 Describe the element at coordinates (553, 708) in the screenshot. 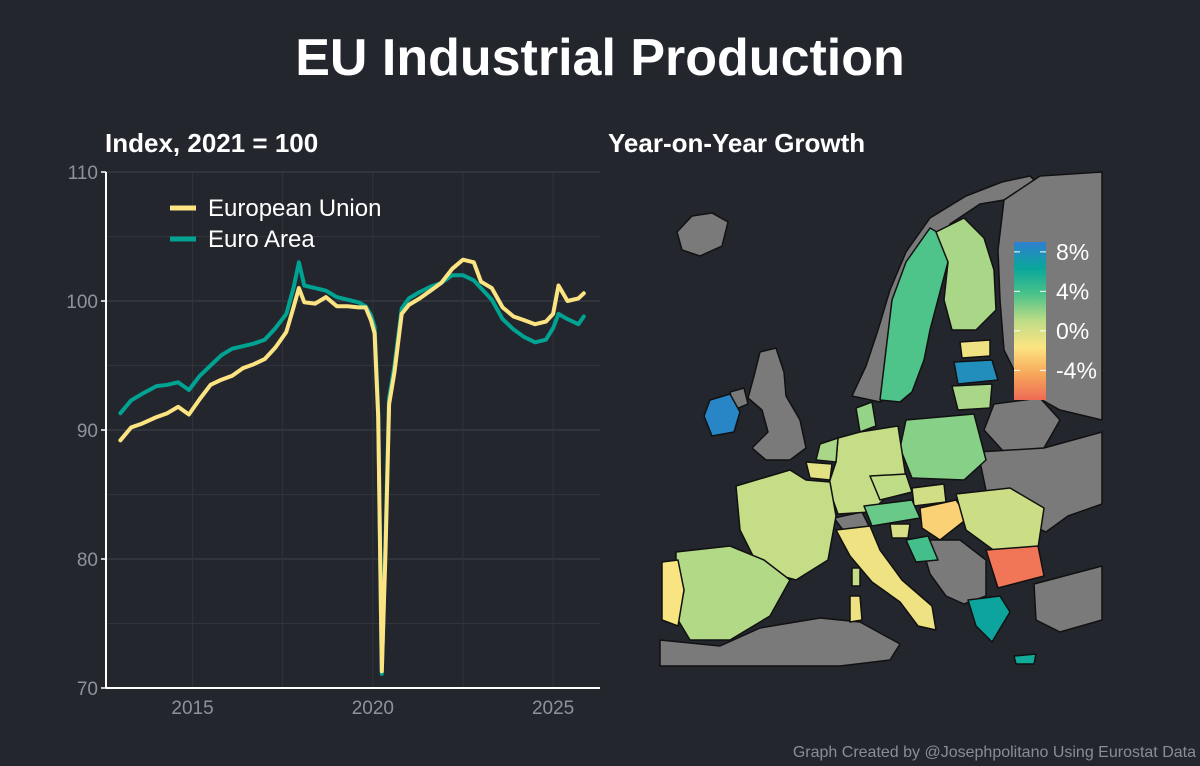

I see `x-tick-label: 2025` at that location.